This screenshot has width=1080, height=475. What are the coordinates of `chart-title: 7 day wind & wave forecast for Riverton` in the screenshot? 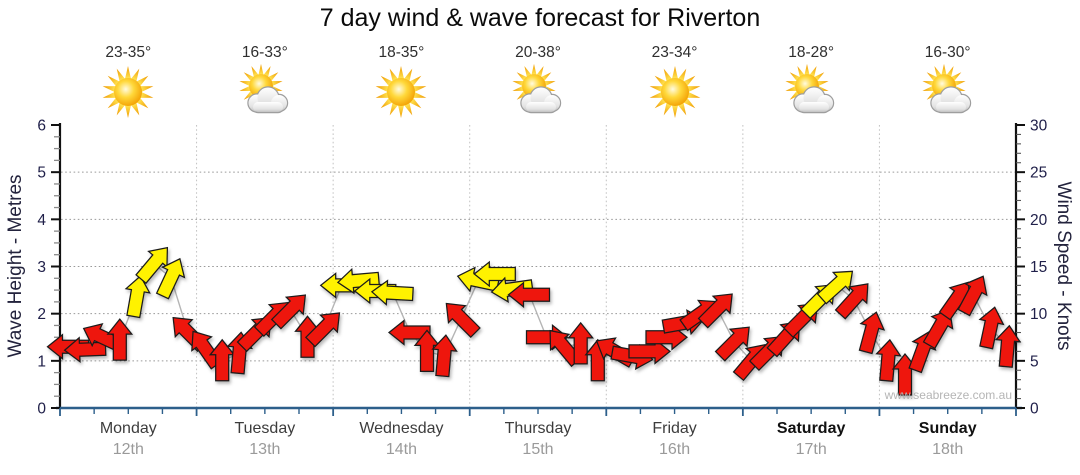 It's located at (540, 18).